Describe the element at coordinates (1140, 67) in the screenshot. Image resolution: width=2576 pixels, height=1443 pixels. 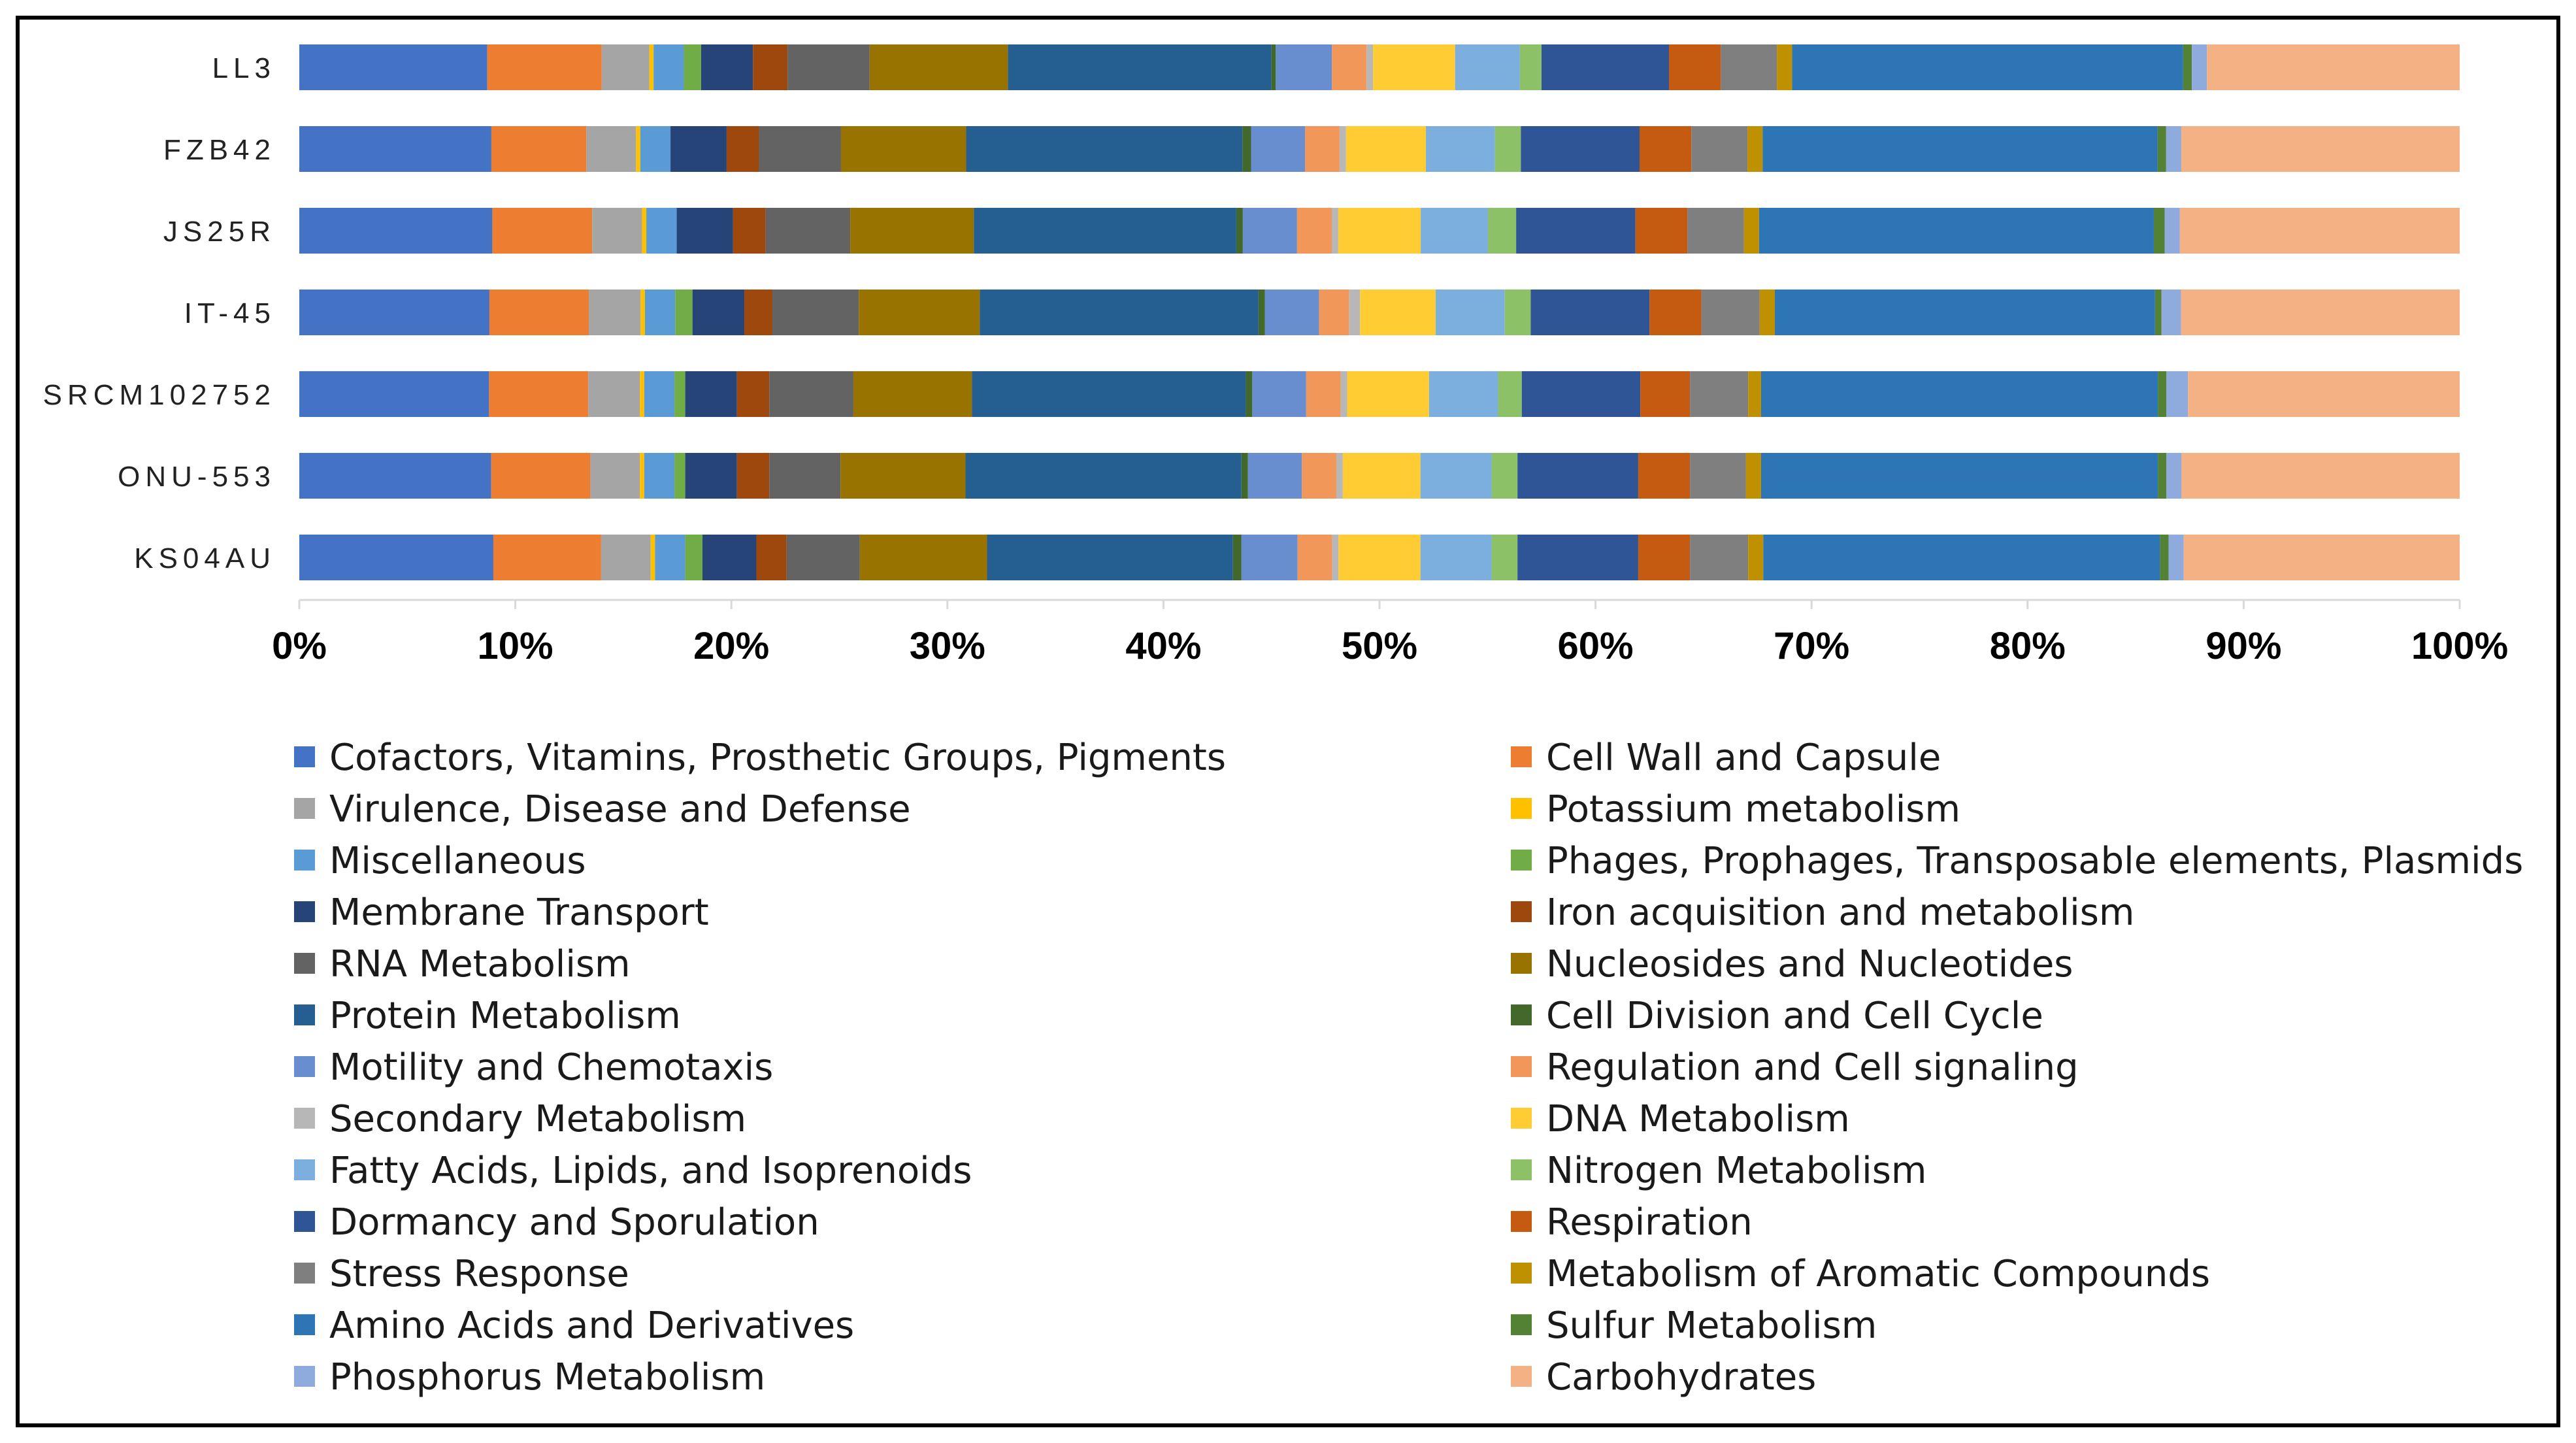
I see `bar-segment-ll3-protein-metabolism` at that location.